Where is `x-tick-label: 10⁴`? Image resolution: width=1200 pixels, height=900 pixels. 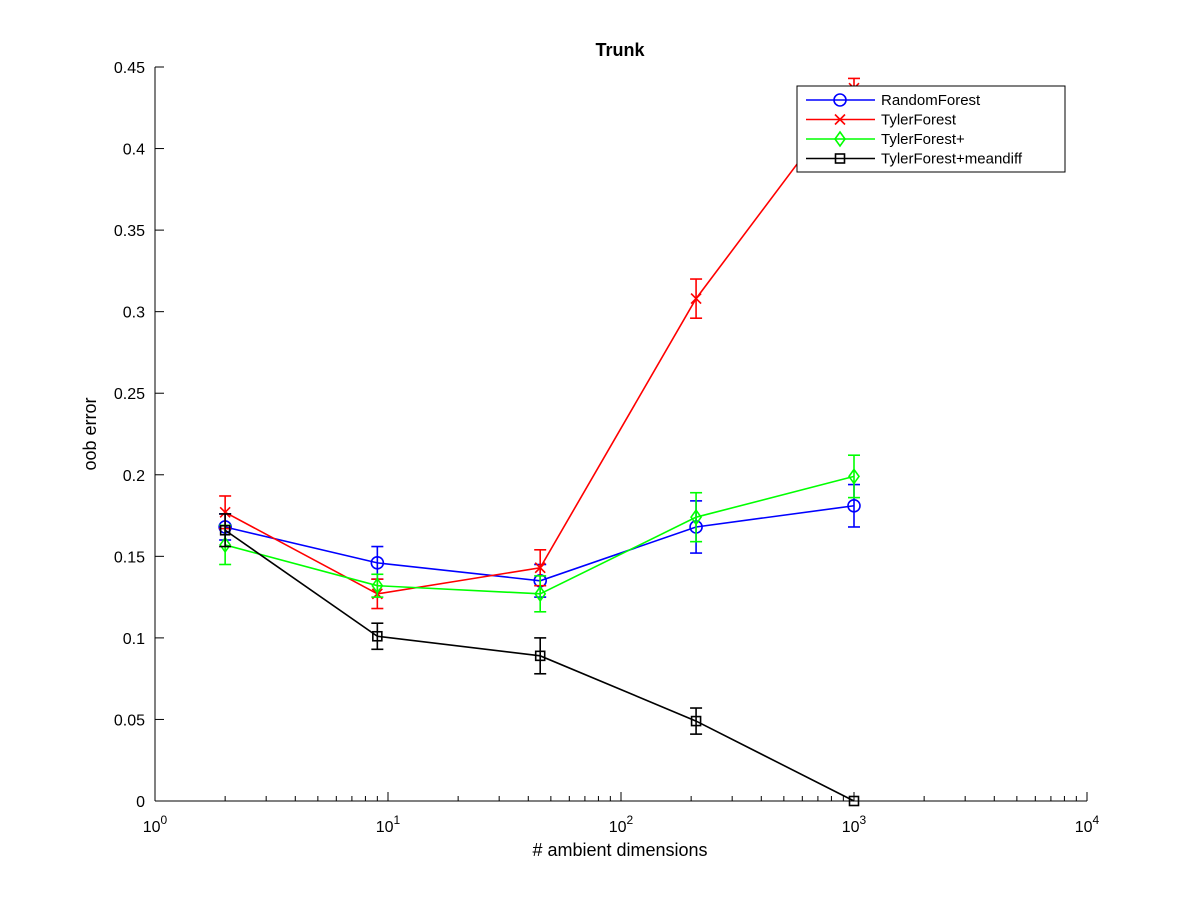
x-tick-label: 10⁴ is located at coordinates (1087, 824).